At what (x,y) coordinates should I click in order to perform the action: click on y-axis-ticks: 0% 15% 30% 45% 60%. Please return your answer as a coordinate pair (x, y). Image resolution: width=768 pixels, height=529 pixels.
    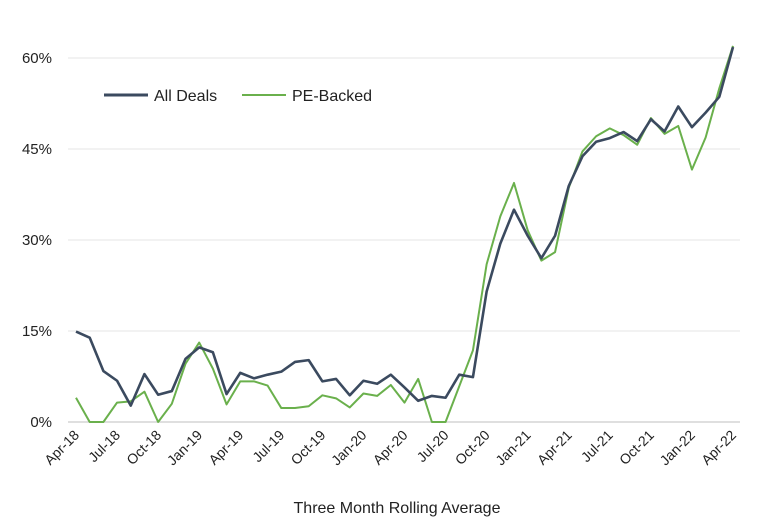
    Looking at the image, I should click on (37, 240).